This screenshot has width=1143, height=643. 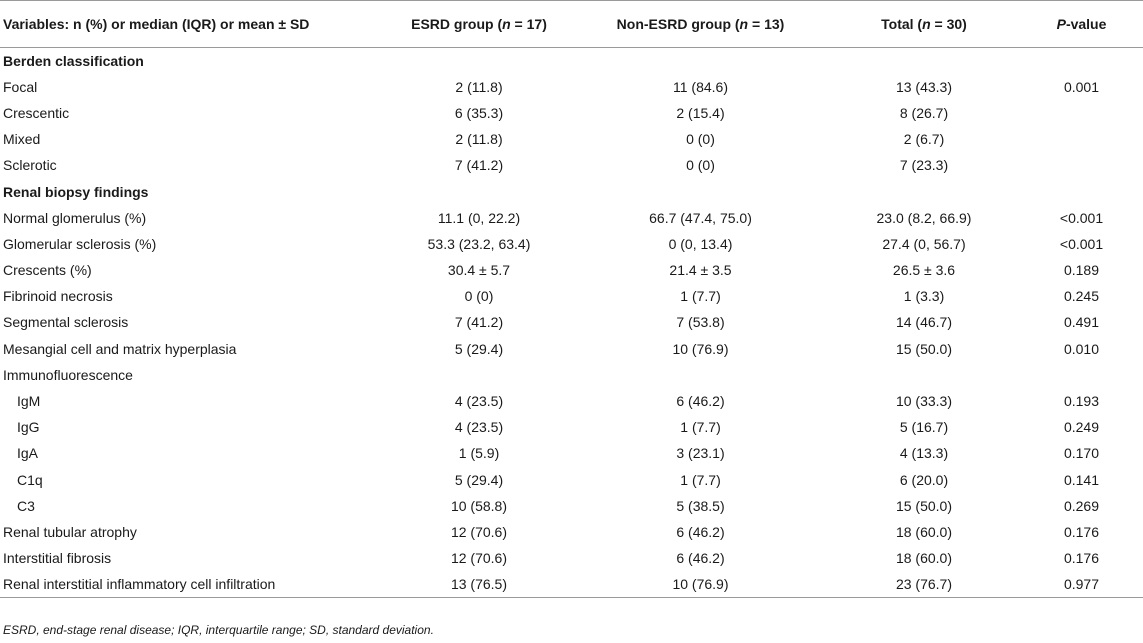 I want to click on cell-total: 8 (26.7), so click(x=924, y=112).